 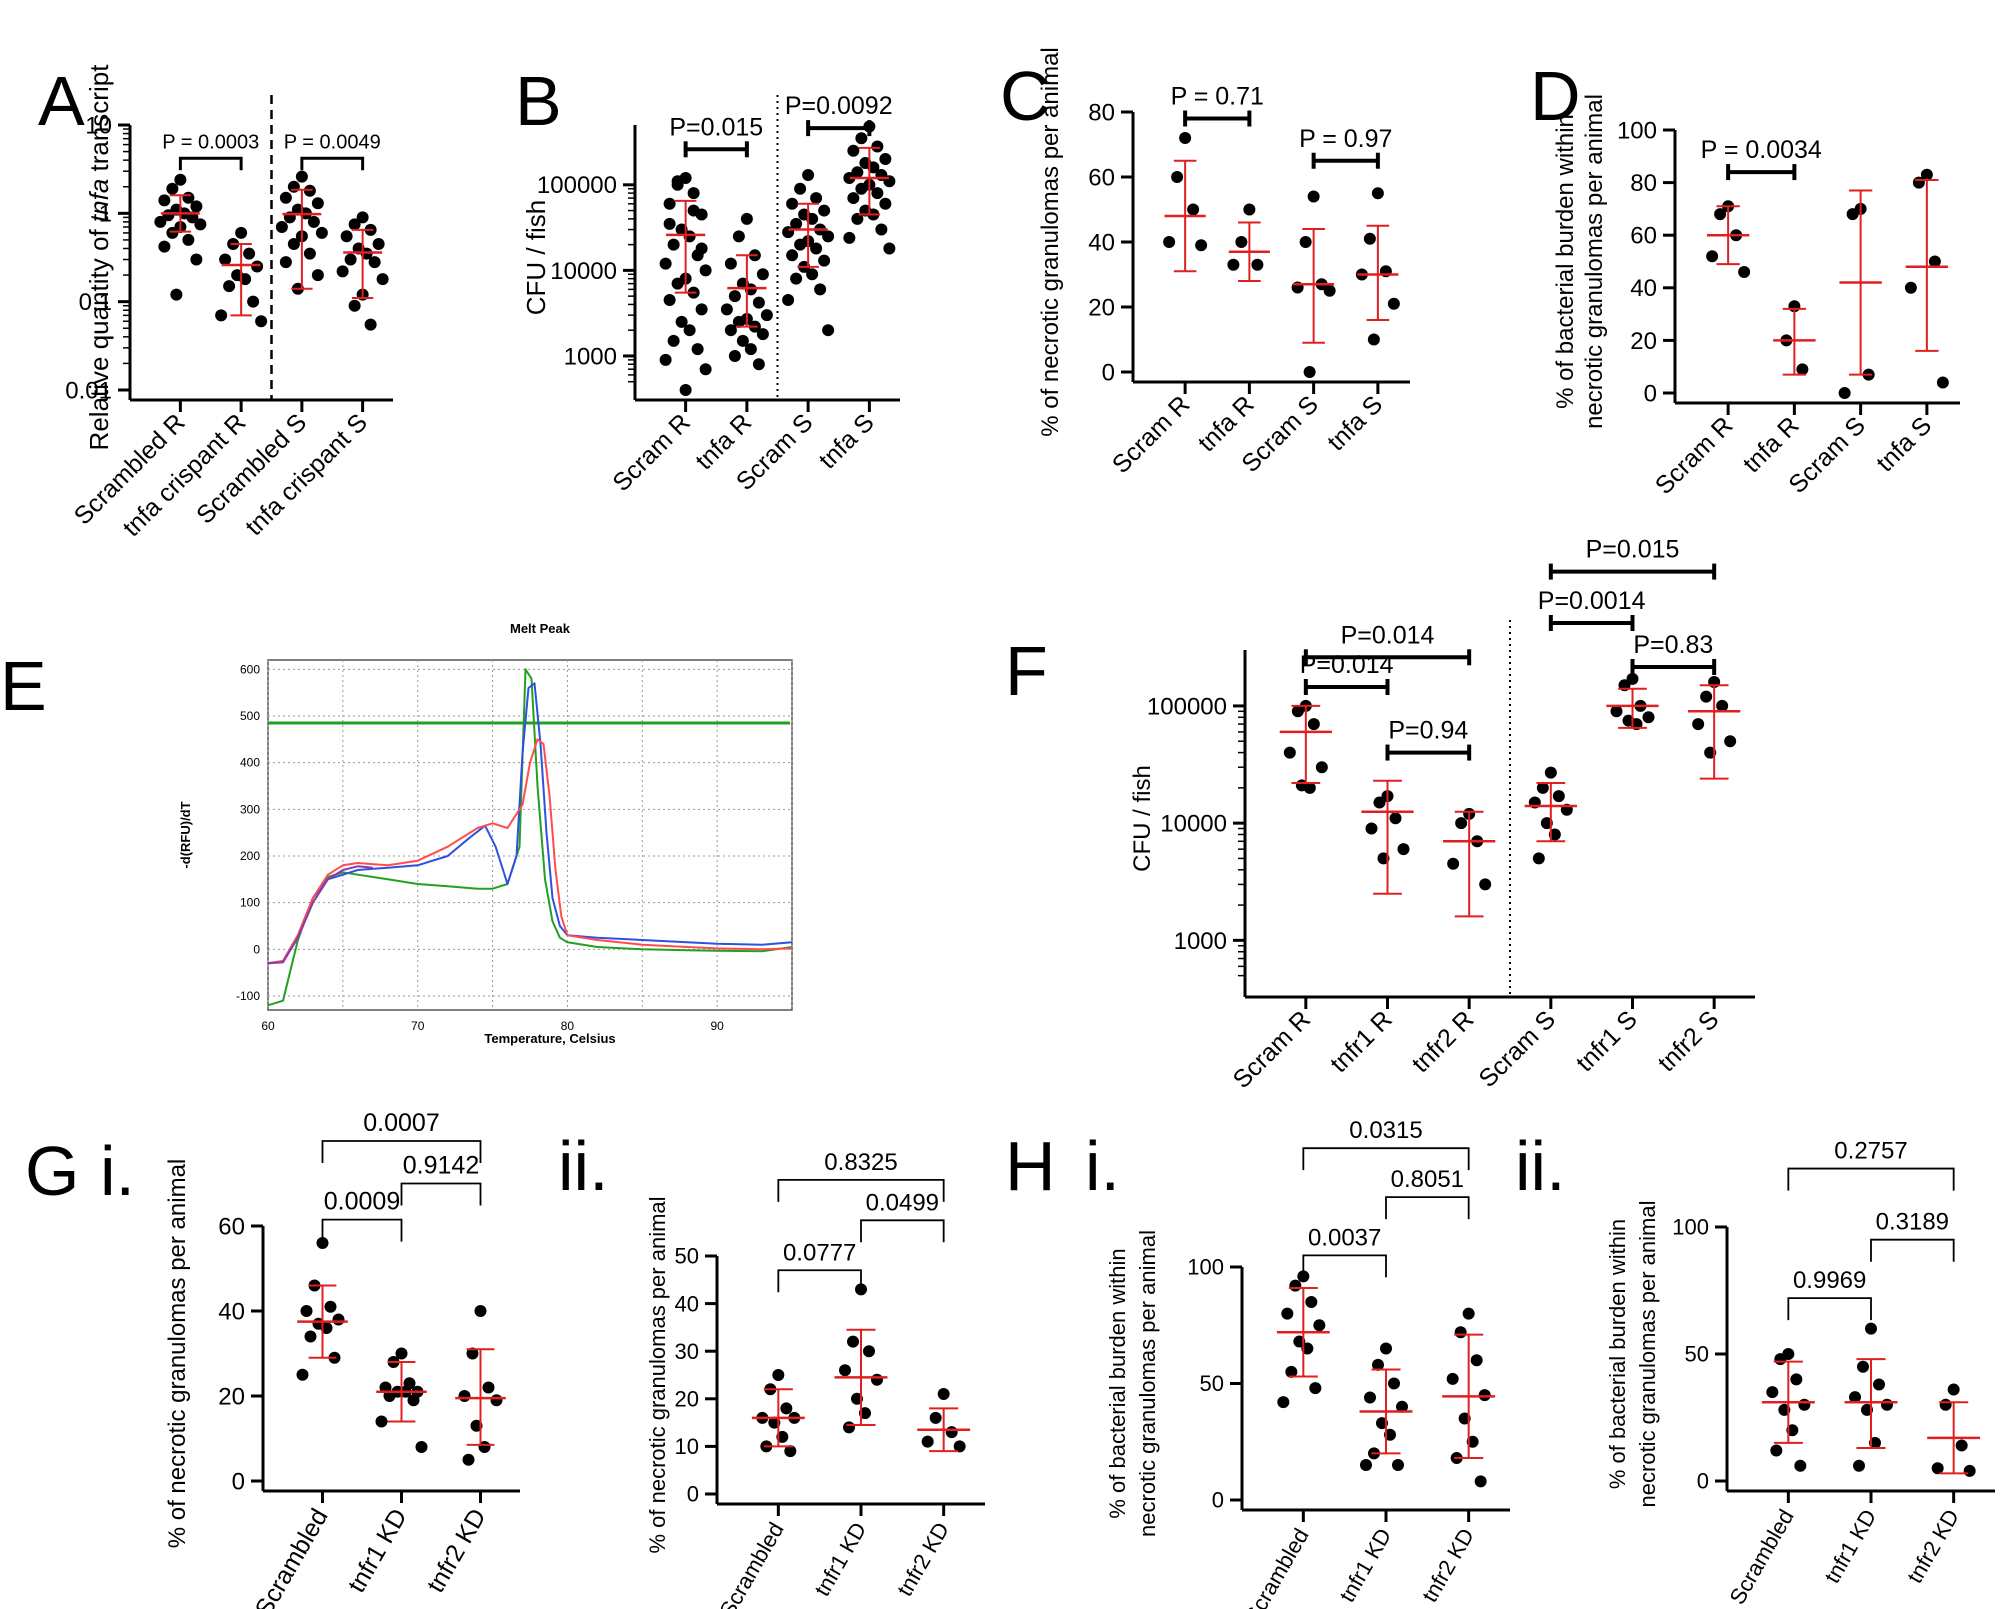 I want to click on panel-label-C: C, so click(x=1025, y=96).